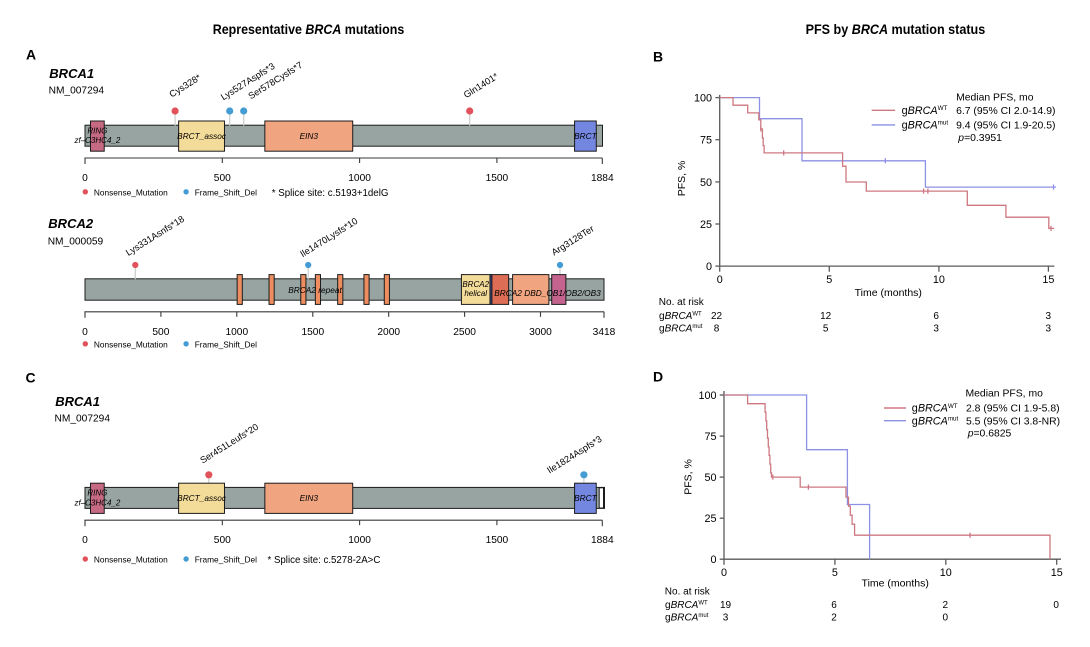 The width and height of the screenshot is (1090, 647). Describe the element at coordinates (979, 138) in the screenshot. I see `svg-text: p=0.3951` at that location.